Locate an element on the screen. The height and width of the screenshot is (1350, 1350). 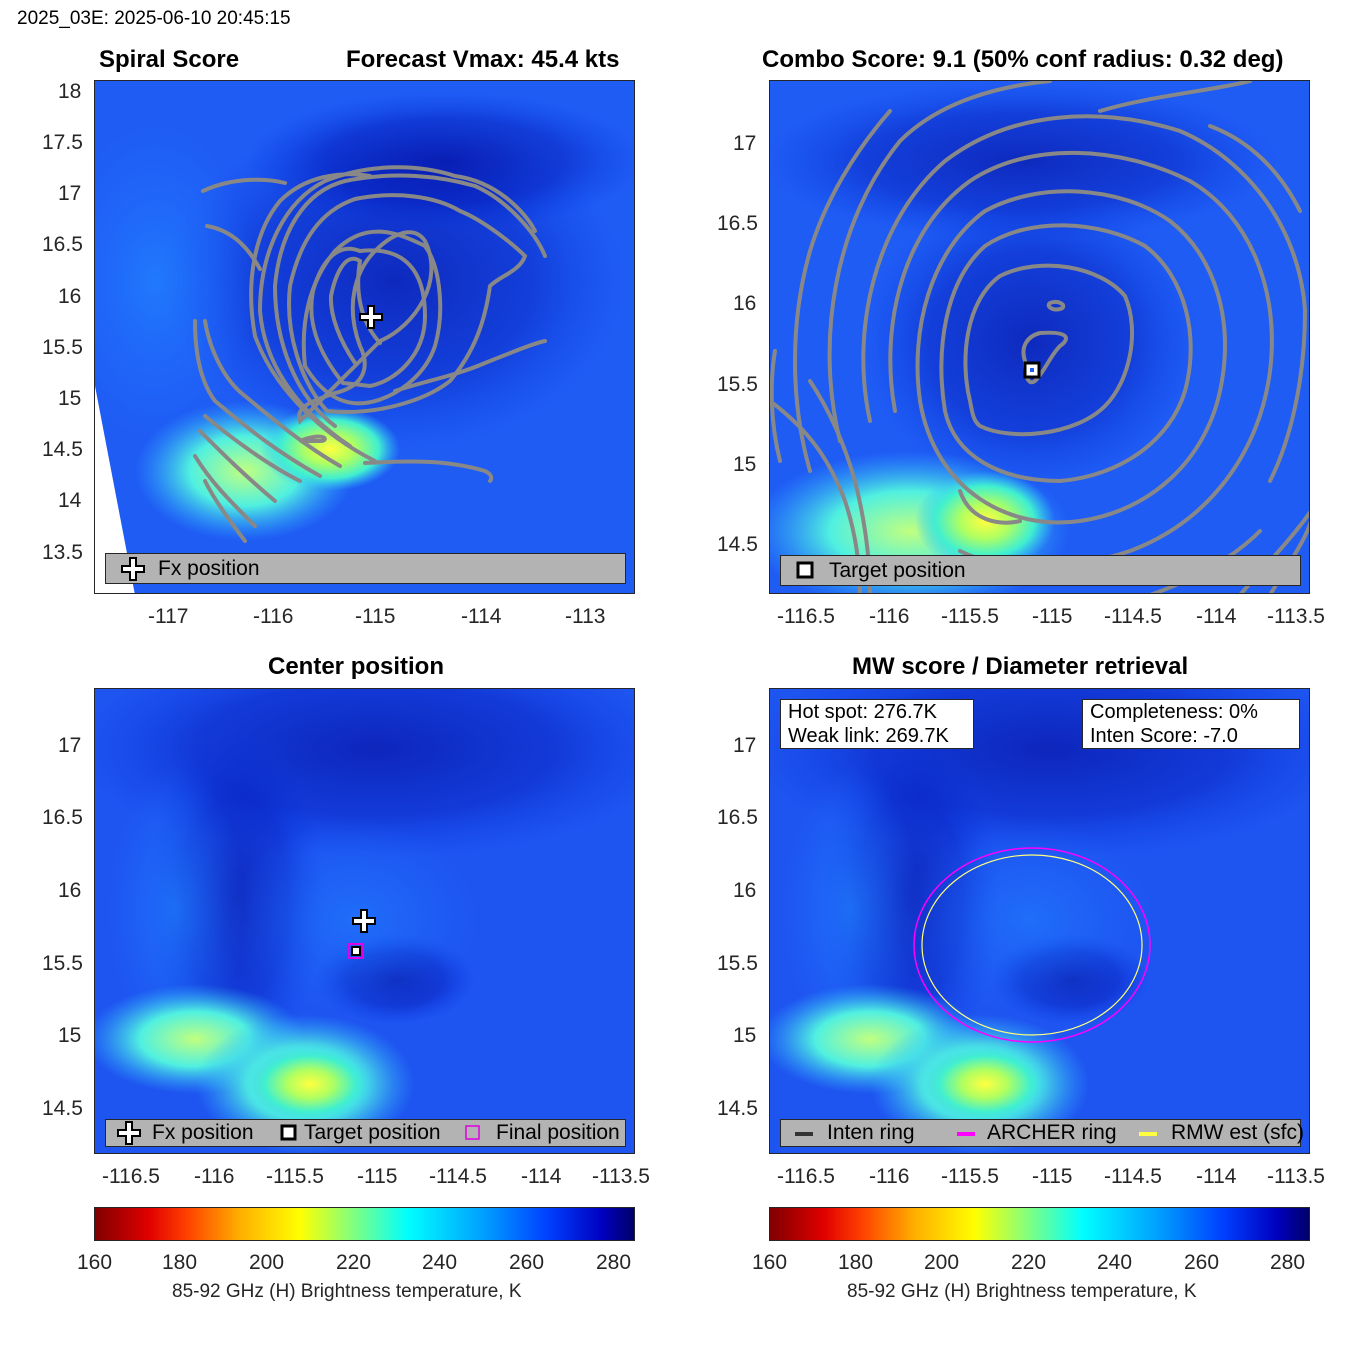
mw-light-core is located at coordinates (1030, 919).